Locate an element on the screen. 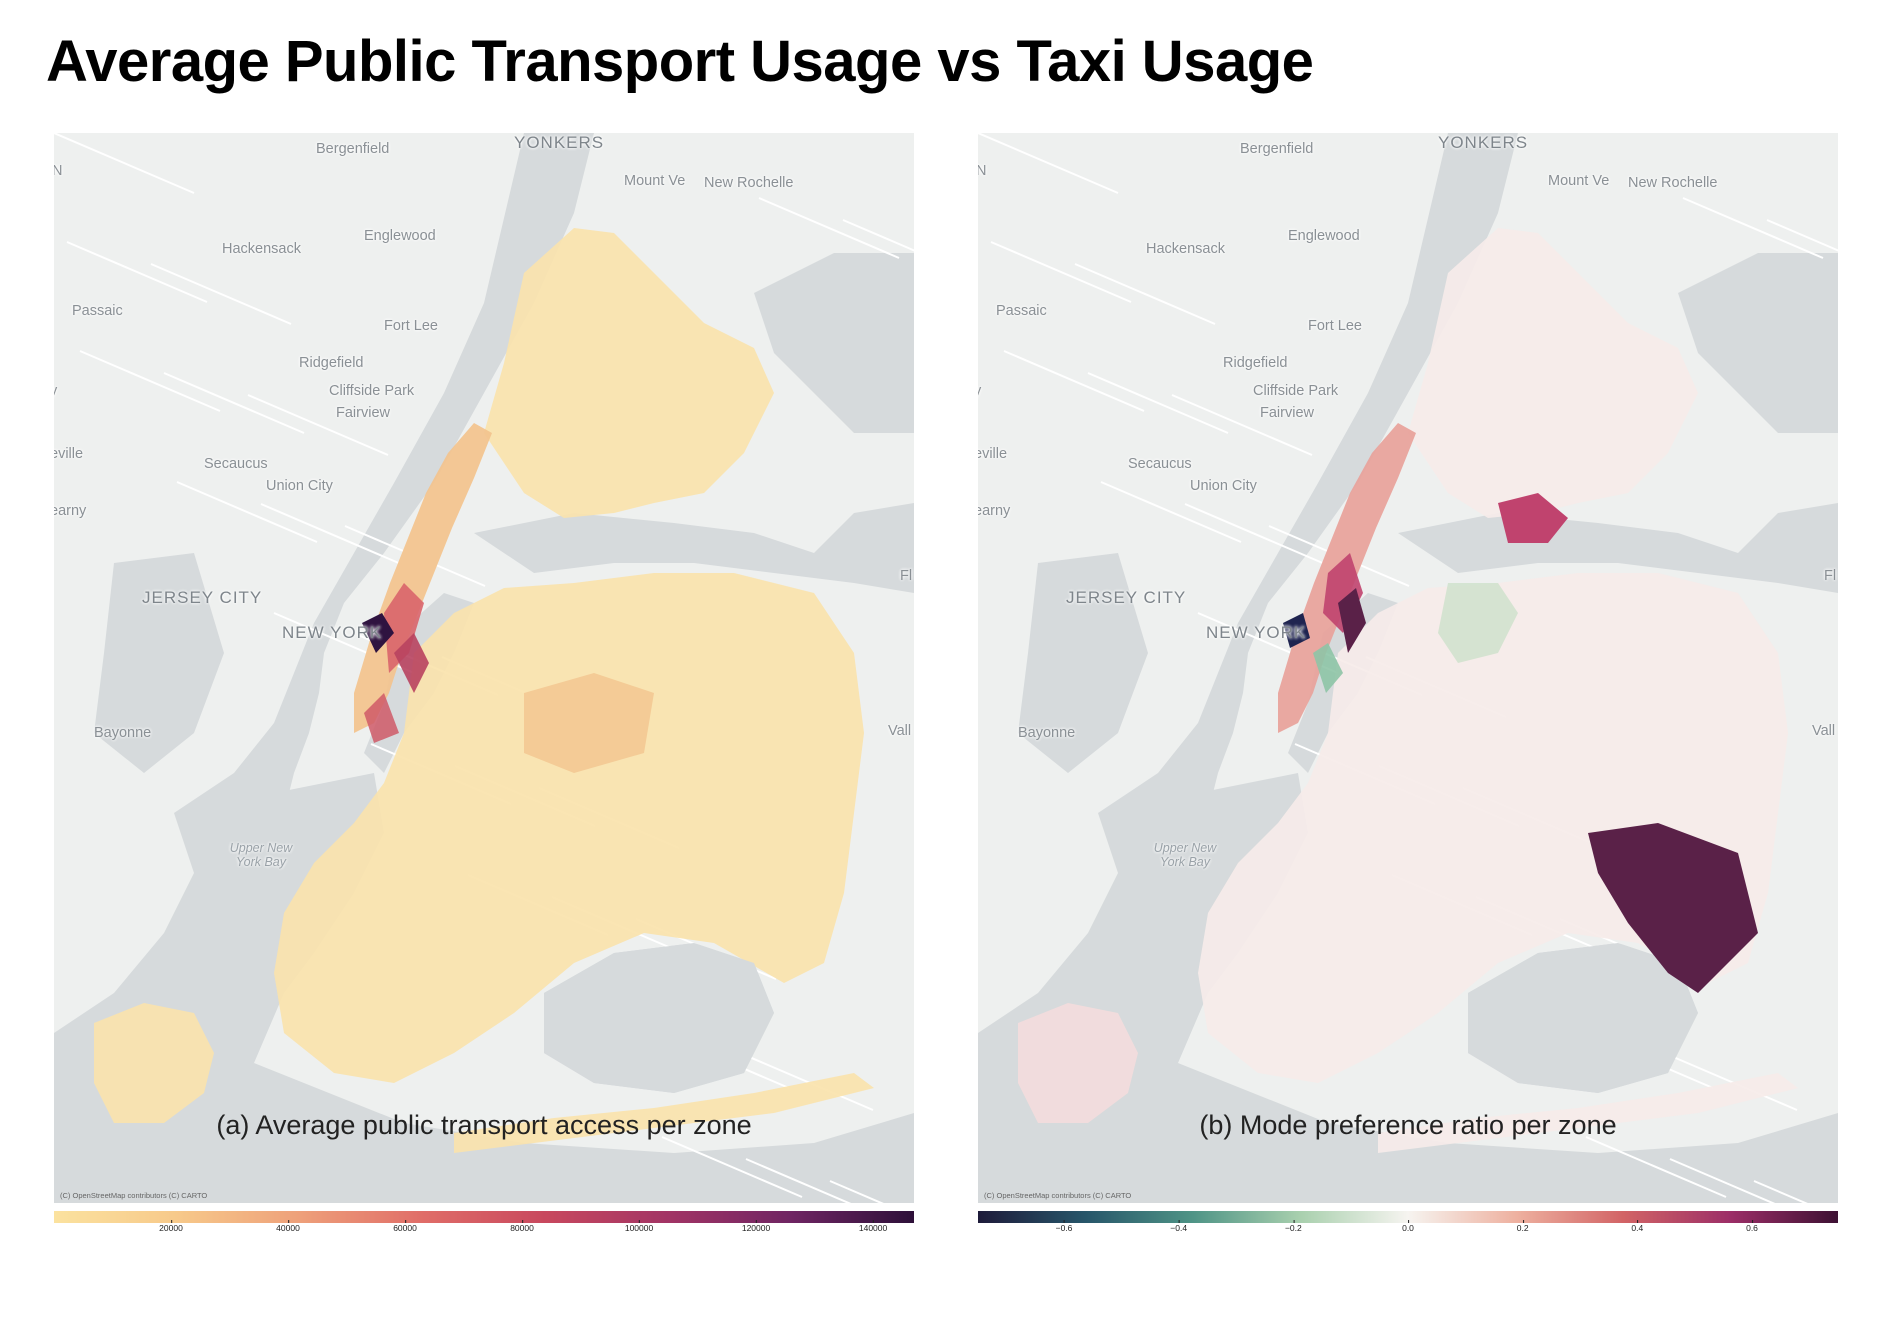 Image resolution: width=1880 pixels, height=1317 pixels. colorbar-a is located at coordinates (484, 1217).